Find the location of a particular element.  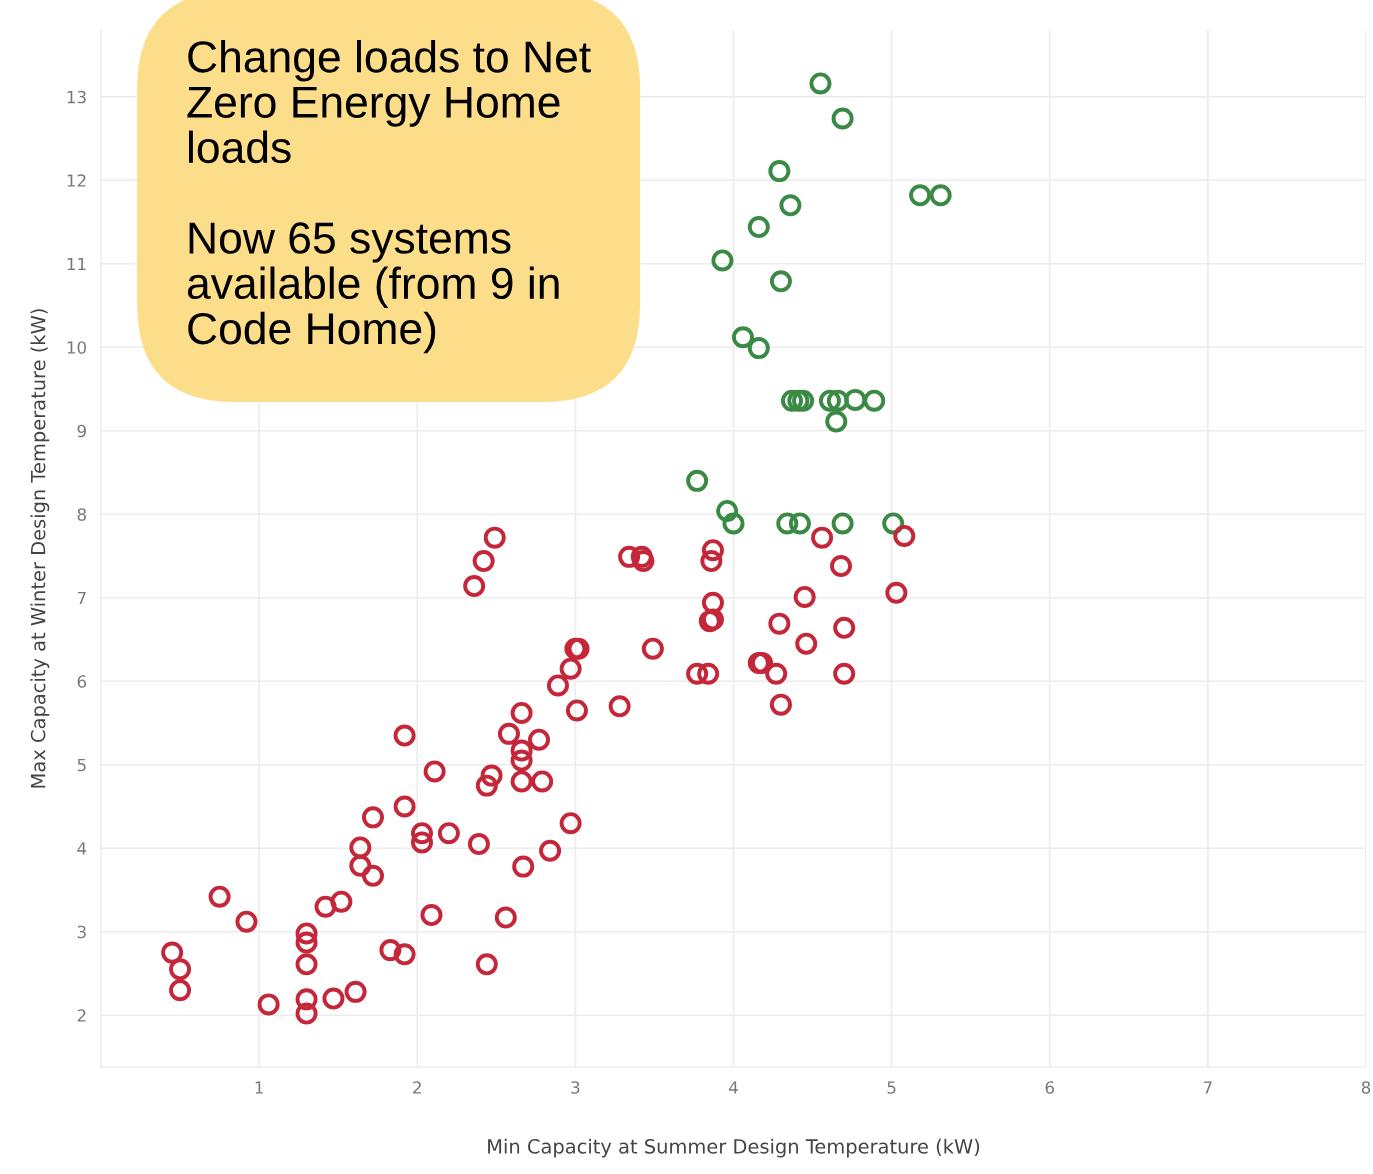

y-axis-title: Max Capacity at Winter Design Temperature (kW) is located at coordinates (40, 548).